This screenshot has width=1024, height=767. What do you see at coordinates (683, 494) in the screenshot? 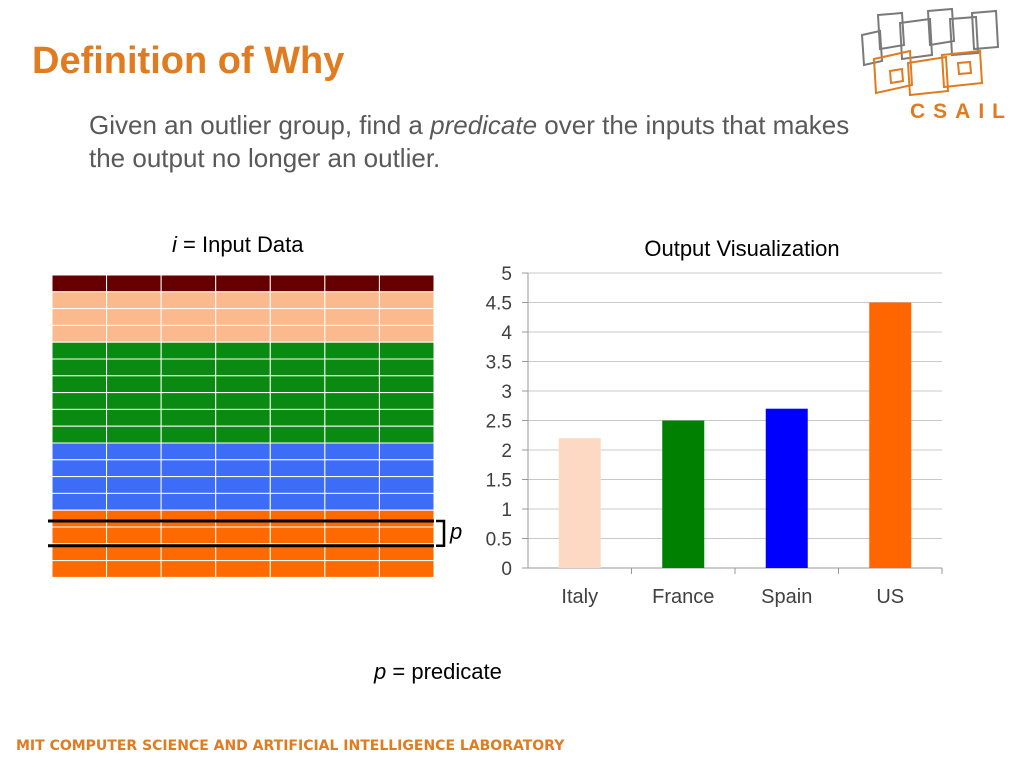
I see `bar-france` at bounding box center [683, 494].